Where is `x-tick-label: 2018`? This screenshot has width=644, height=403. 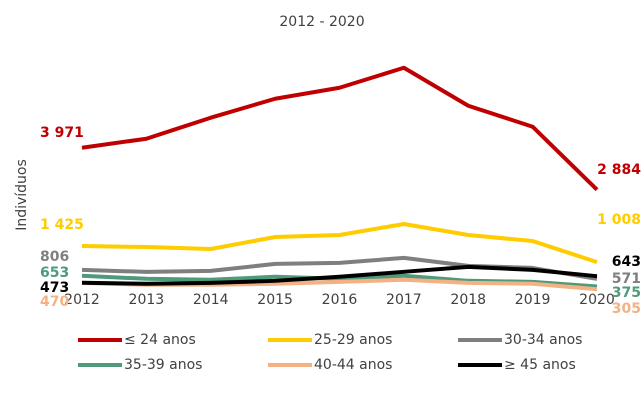
x-tick-label: 2018 is located at coordinates (468, 300).